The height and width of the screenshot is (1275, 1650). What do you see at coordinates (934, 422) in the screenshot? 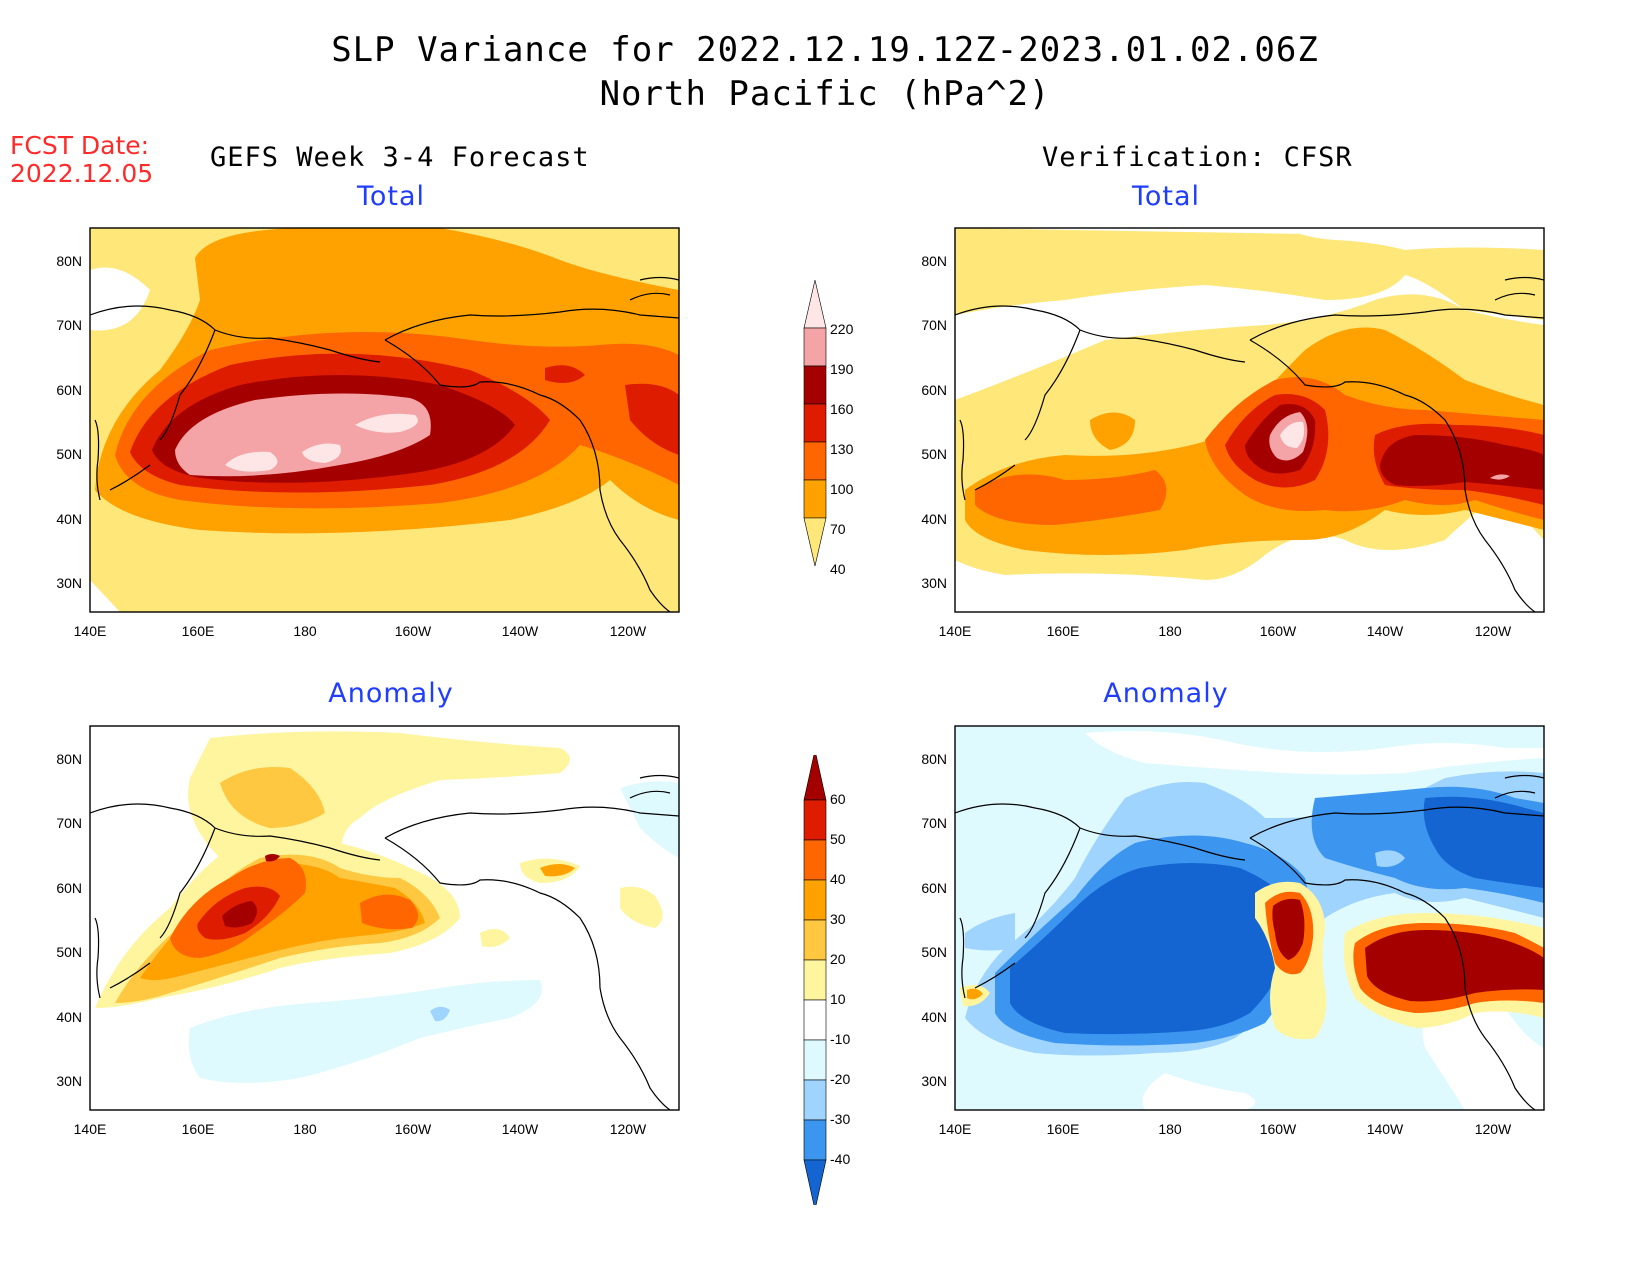
I see `lat-ticks-verification-total: 80N 70N 60N 50N 40N 30N` at bounding box center [934, 422].